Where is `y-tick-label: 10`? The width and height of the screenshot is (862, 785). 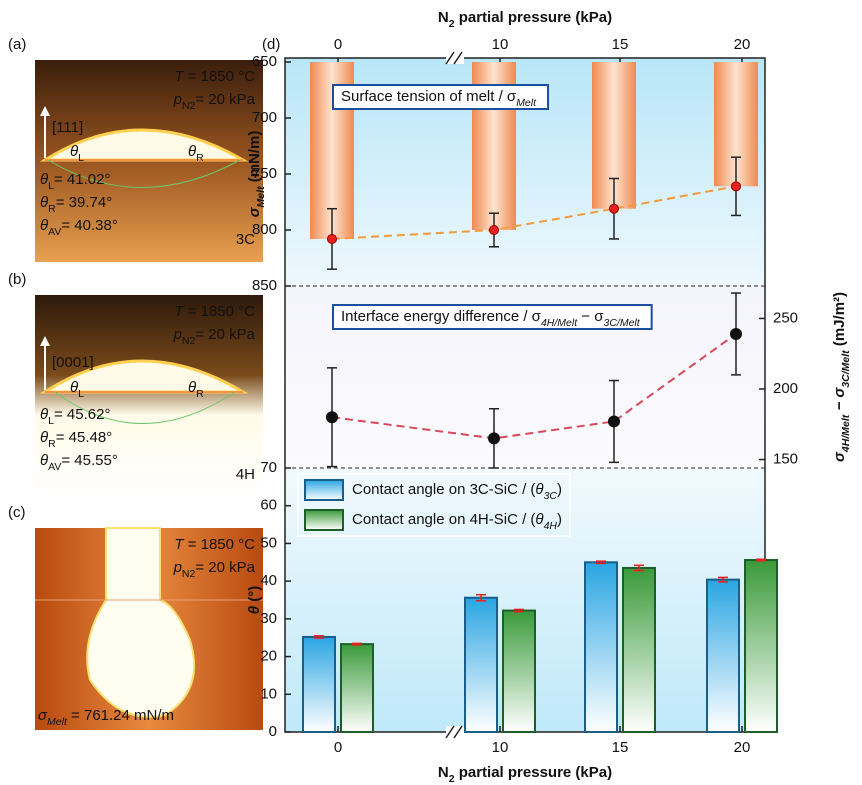
y-tick-label: 10 is located at coordinates (268, 693).